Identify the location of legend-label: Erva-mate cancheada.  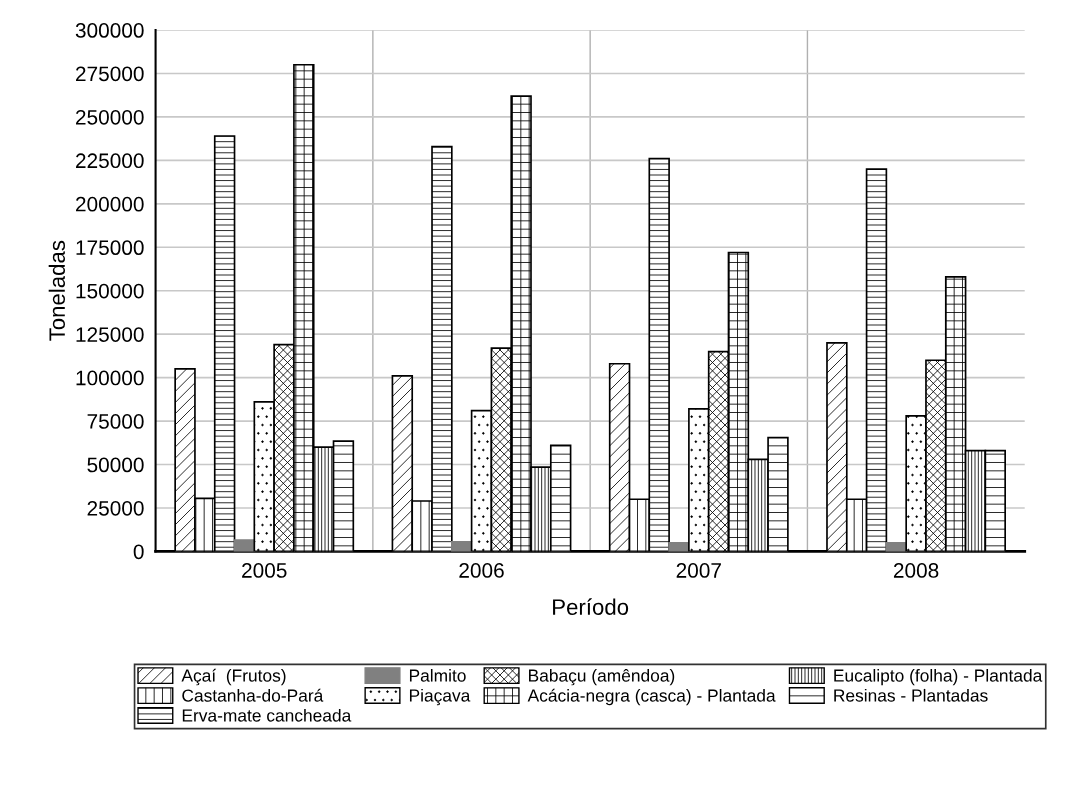
(267, 715).